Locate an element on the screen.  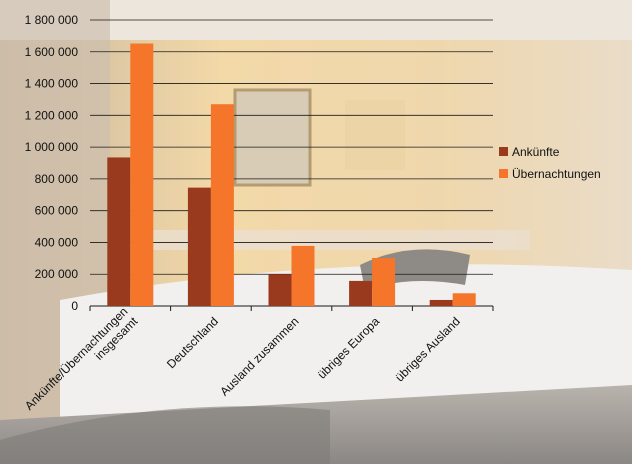
y-tick-label: 600 000 is located at coordinates (57, 211).